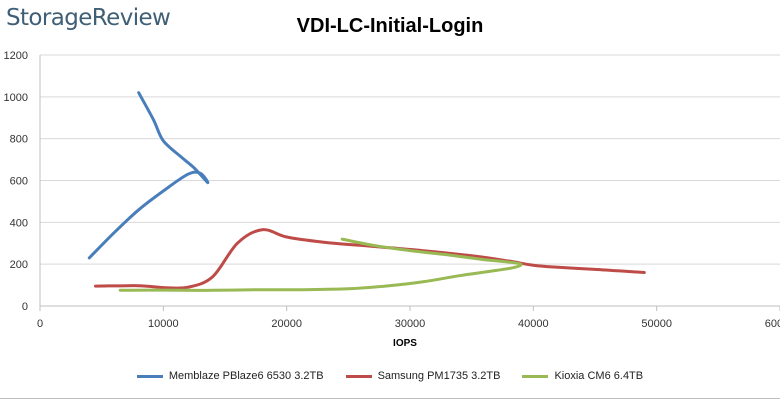 Image resolution: width=780 pixels, height=401 pixels. Describe the element at coordinates (439, 376) in the screenshot. I see `legend-label: Samsung PM1735 3.2TB` at that location.